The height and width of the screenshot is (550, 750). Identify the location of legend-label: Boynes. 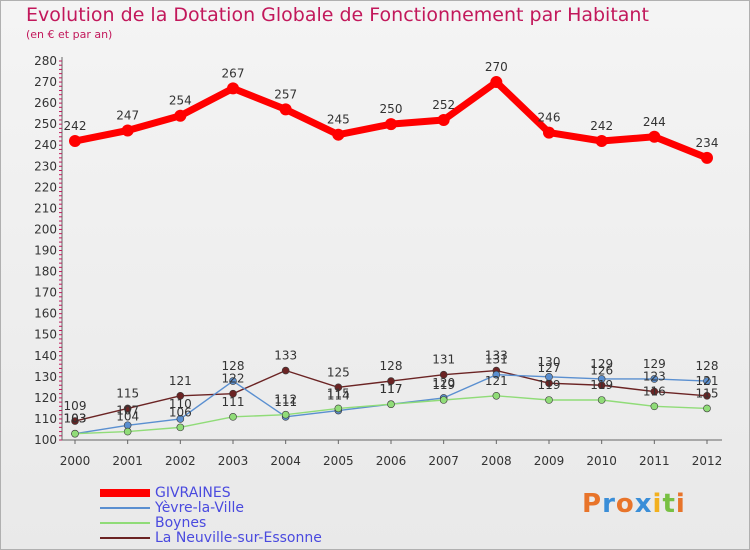
(181, 523).